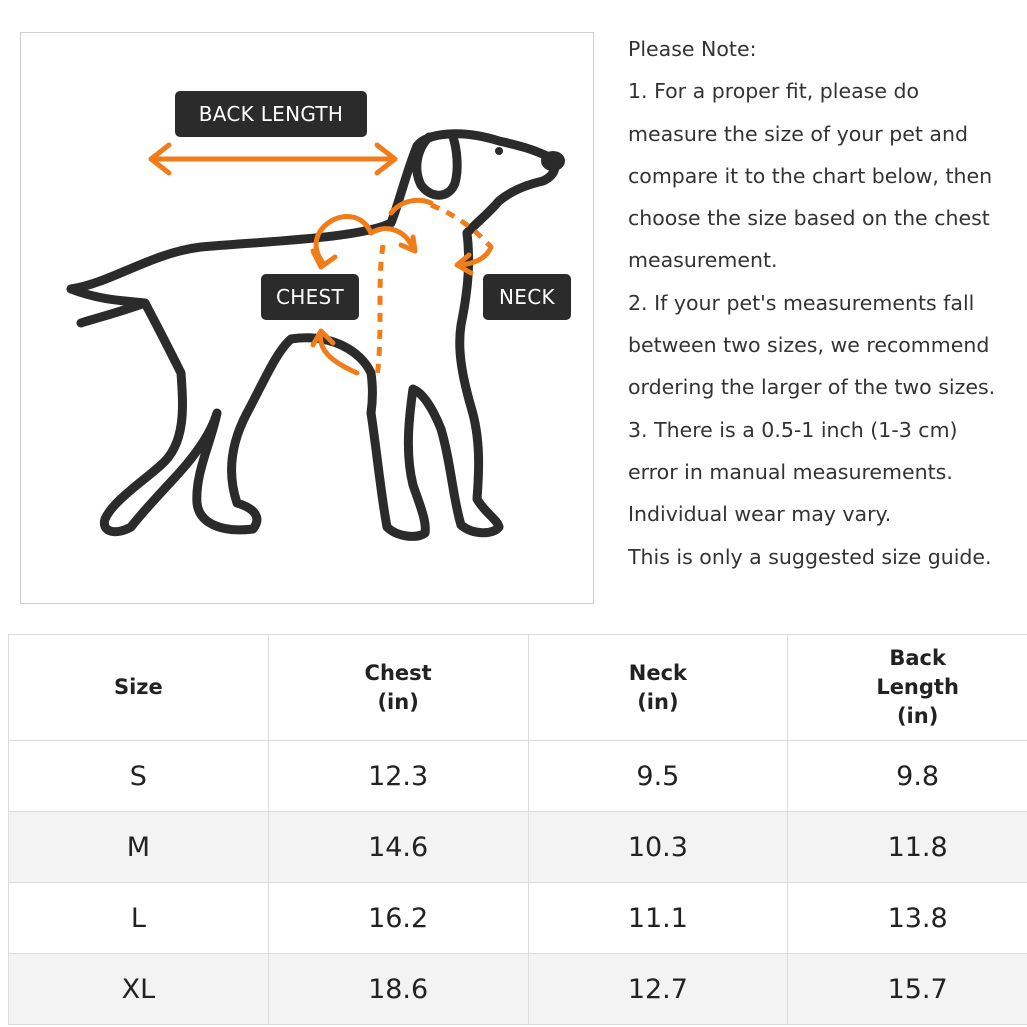 This screenshot has height=1027, width=1027. I want to click on cell-chest: 18.6, so click(398, 989).